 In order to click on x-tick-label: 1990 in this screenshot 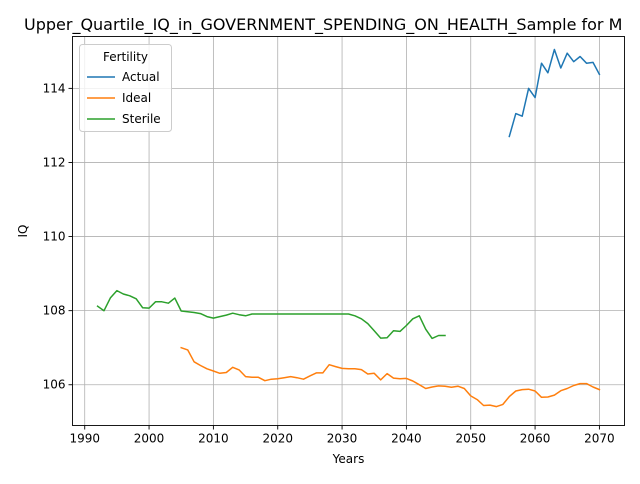, I will do `click(84, 439)`.